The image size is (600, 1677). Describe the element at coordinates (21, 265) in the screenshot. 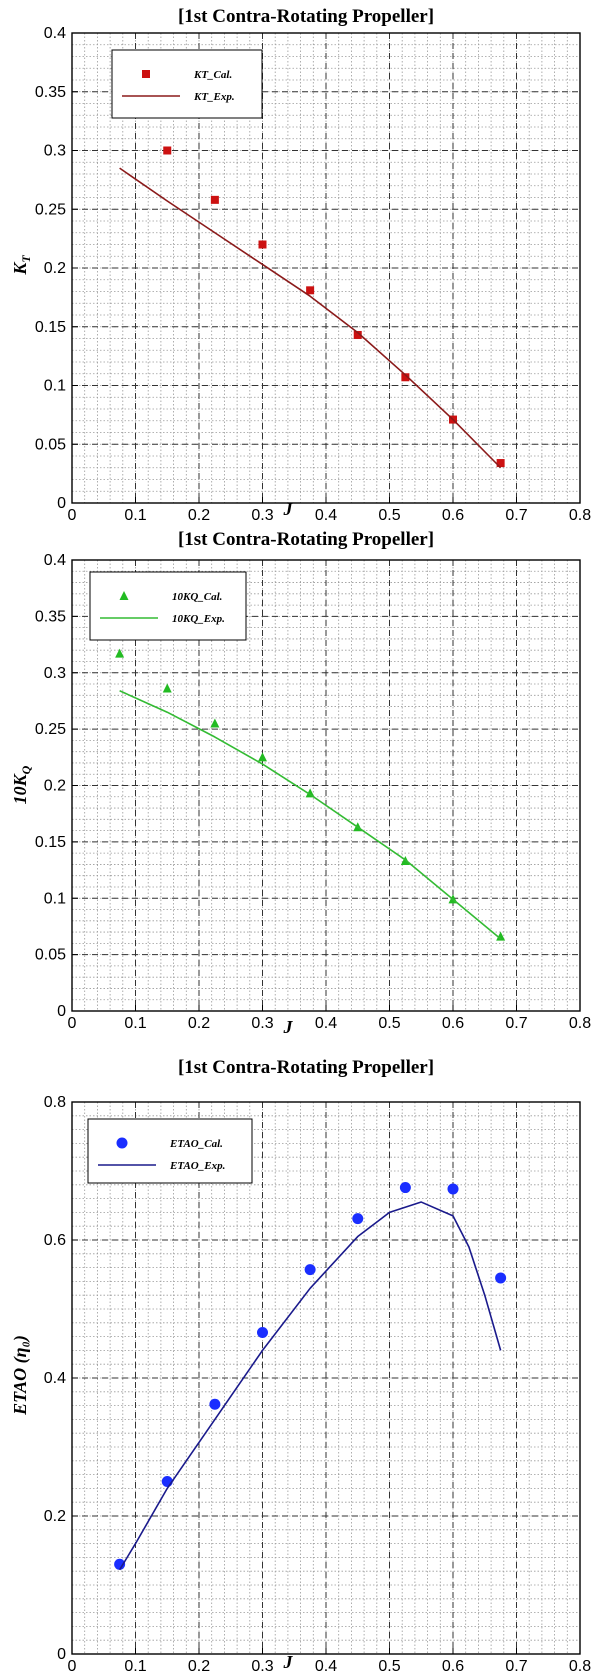

I see `y-axis-label: KT` at that location.